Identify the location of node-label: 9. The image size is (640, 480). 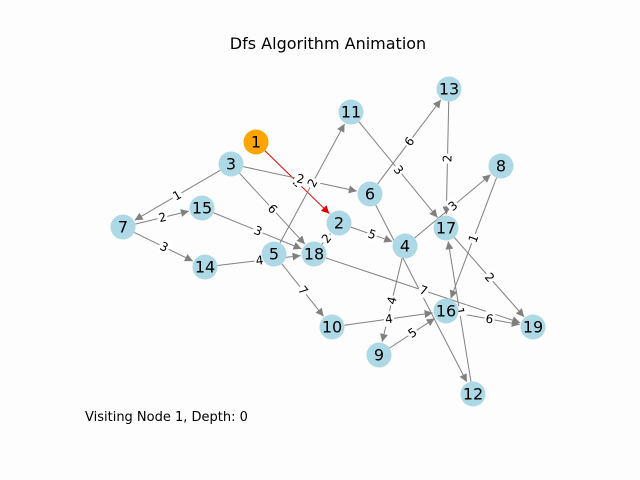
(379, 355).